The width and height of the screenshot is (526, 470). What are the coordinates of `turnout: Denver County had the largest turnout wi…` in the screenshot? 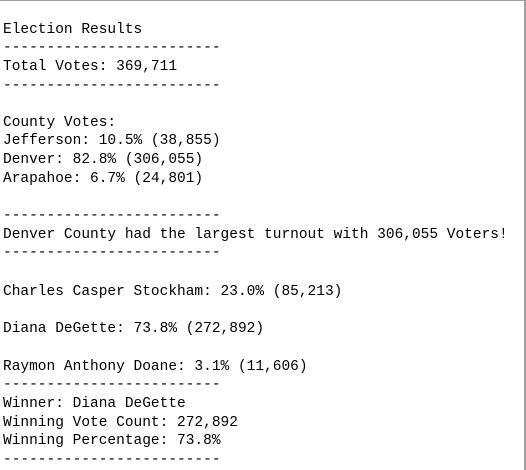 It's located at (255, 235).